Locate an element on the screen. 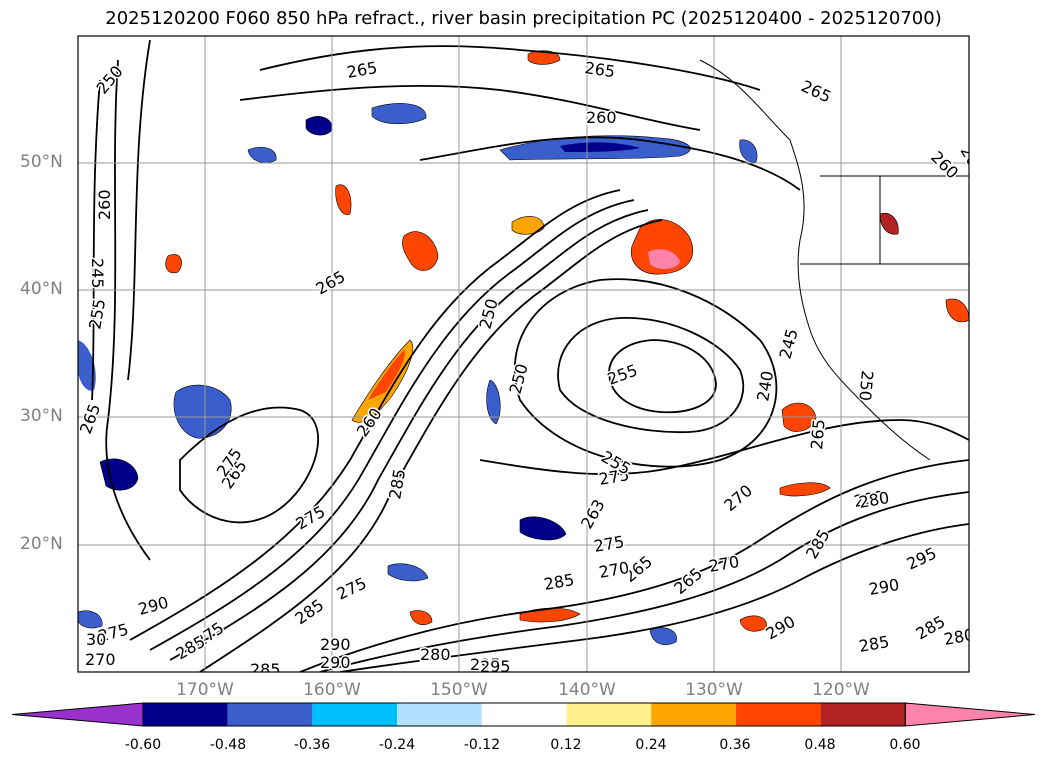 This screenshot has height=765, width=1047. colorbar-label: -0.48 is located at coordinates (228, 745).